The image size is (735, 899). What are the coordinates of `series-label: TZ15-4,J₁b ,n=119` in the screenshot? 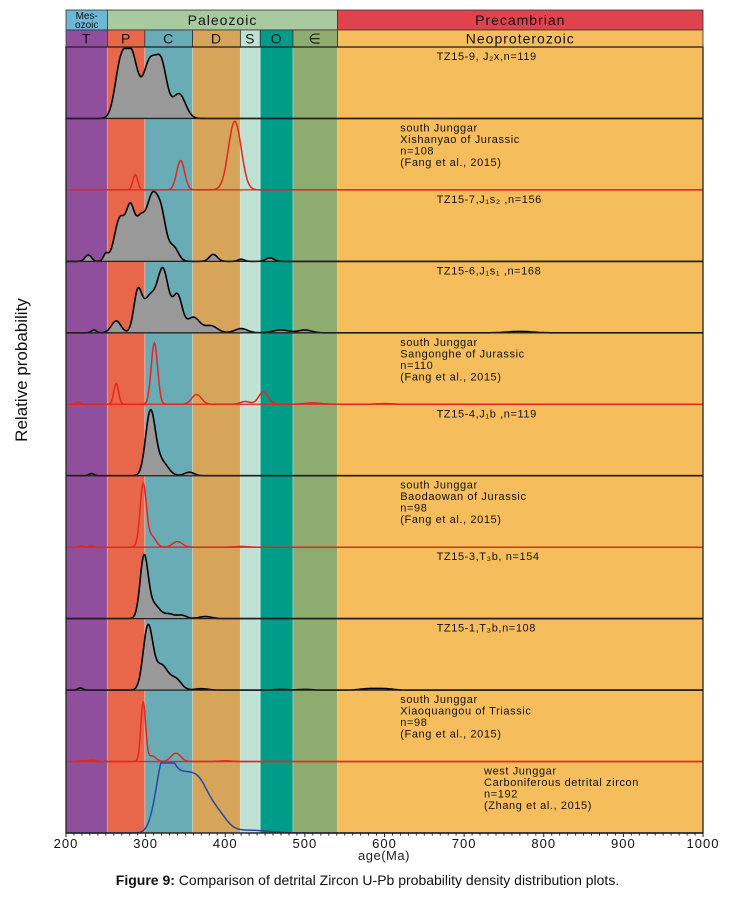 It's located at (487, 414).